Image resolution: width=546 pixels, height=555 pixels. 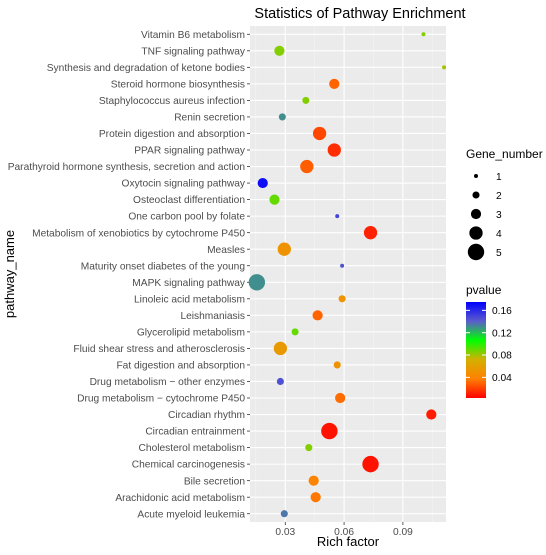 I want to click on y-tick-label: Drug metabolism − other enzymes, so click(x=167, y=382).